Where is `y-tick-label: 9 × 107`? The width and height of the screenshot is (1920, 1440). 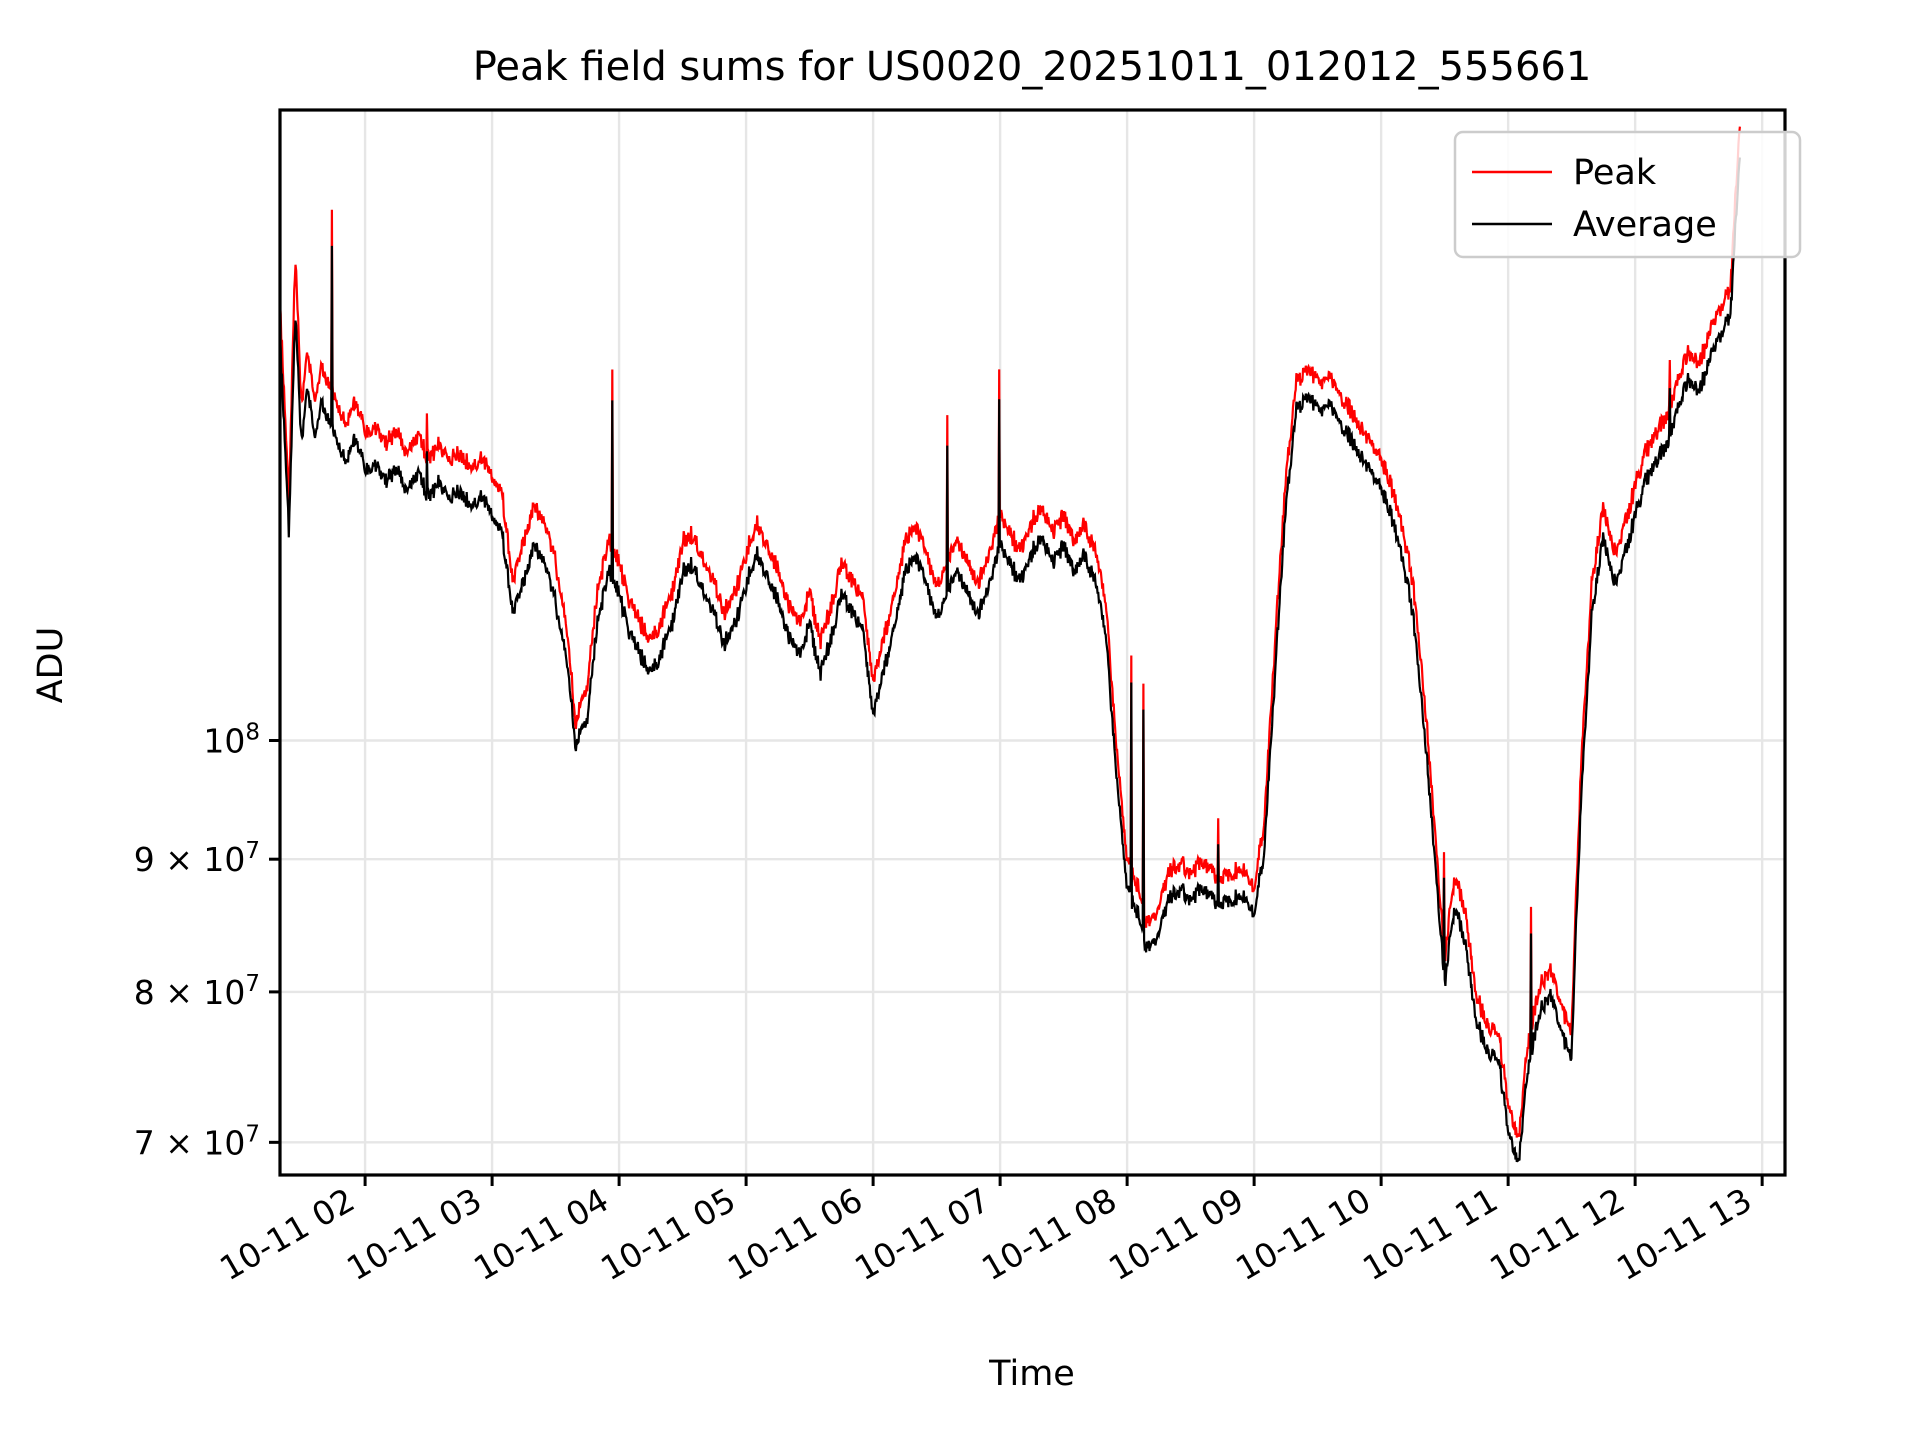 y-tick-label: 9 × 107 is located at coordinates (197, 858).